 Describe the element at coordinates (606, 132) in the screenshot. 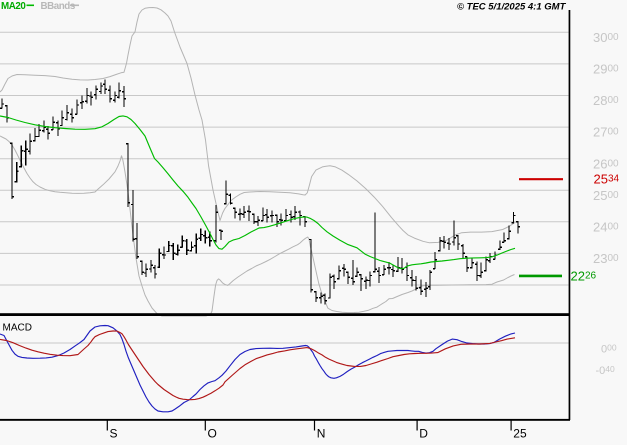

I see `svg-text: 2700` at that location.